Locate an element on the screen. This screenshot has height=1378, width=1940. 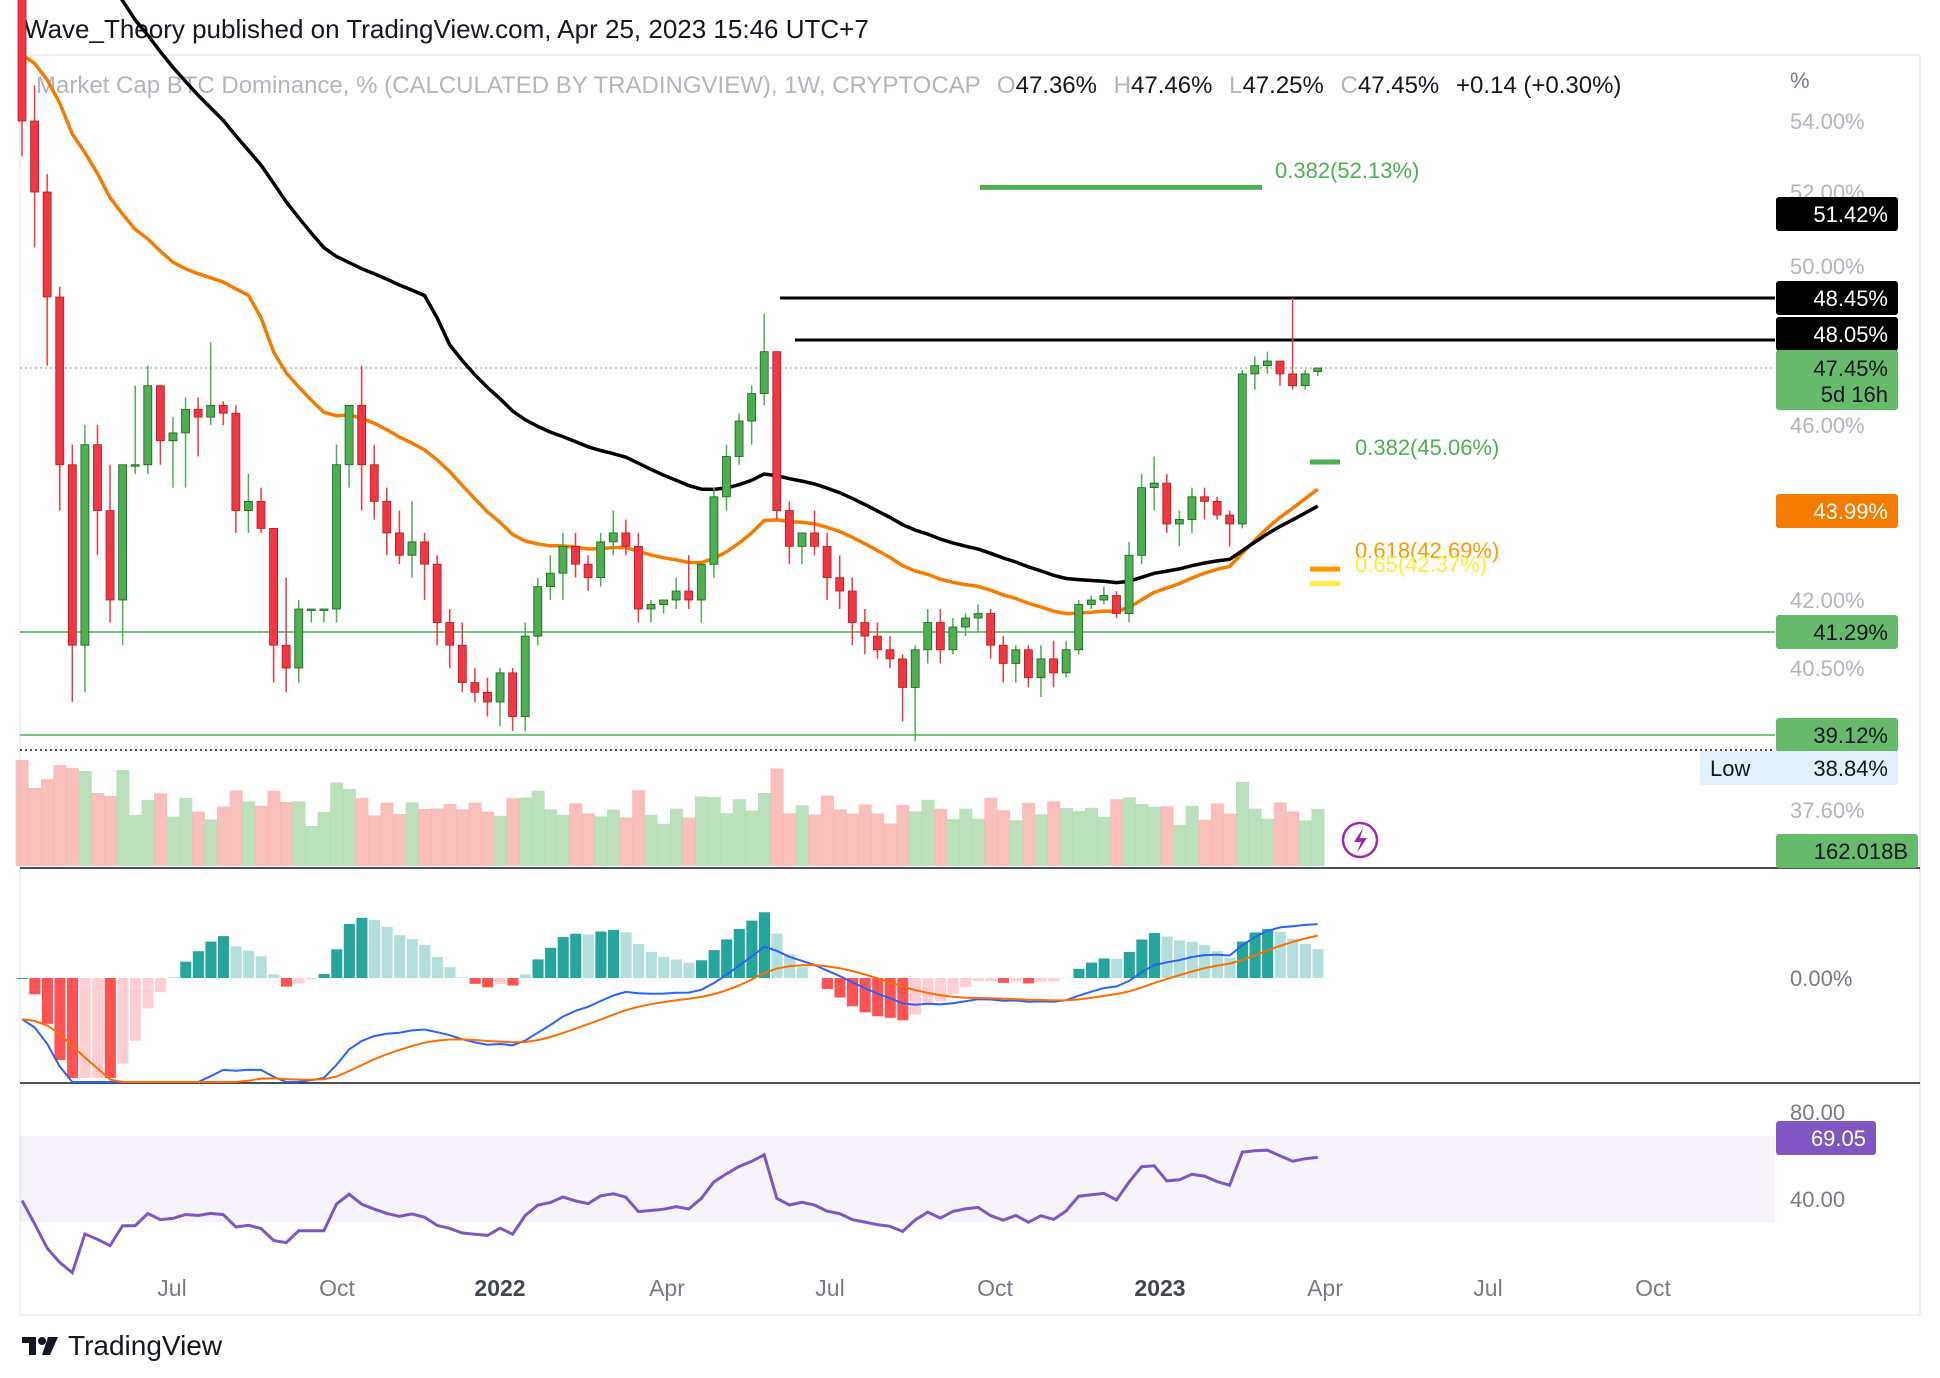
close-value: 47.45% is located at coordinates (1398, 85).